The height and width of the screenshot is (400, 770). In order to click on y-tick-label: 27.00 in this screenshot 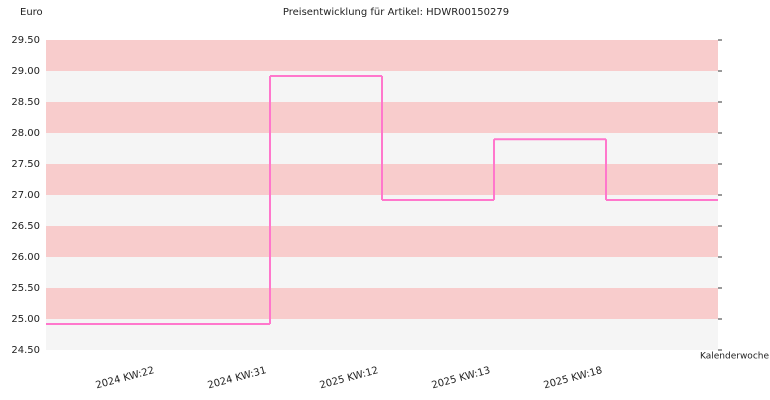, I will do `click(25, 195)`.